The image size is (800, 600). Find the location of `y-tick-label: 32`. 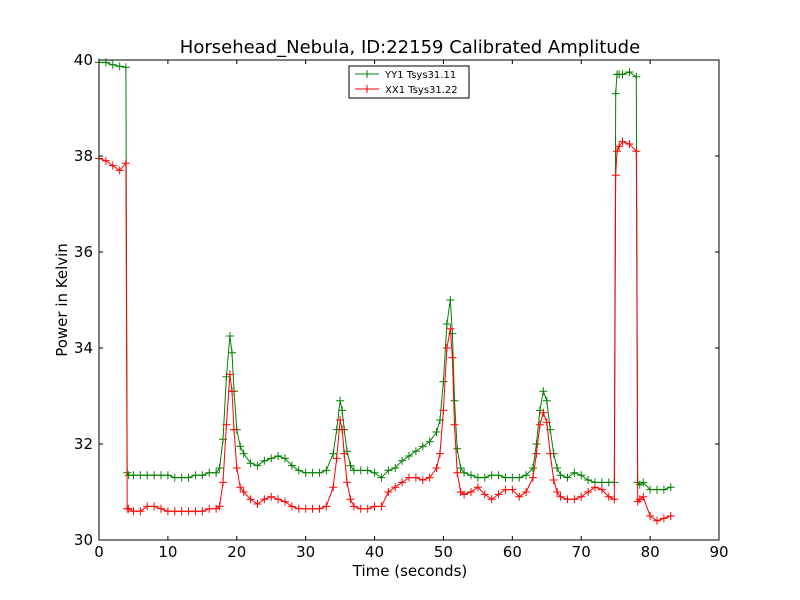

y-tick-label: 32 is located at coordinates (83, 444).